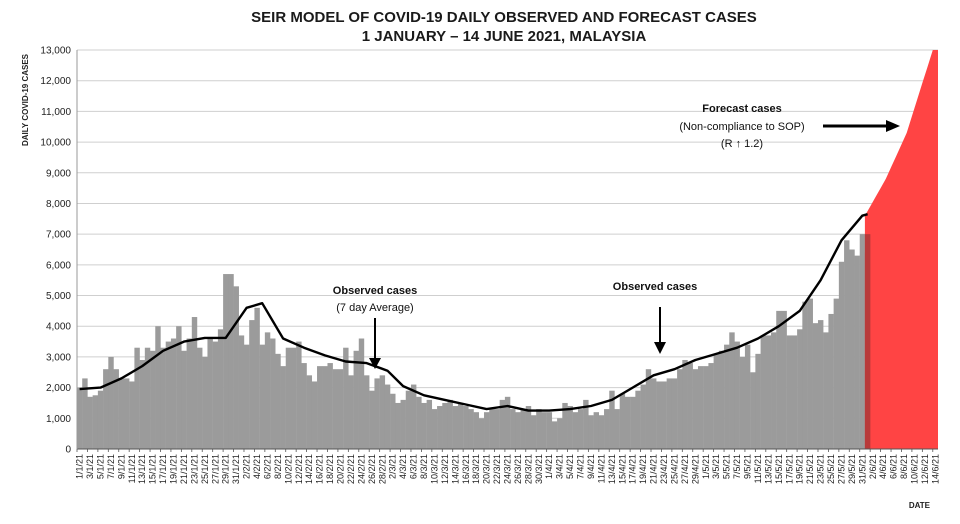 Image resolution: width=960 pixels, height=524 pixels. I want to click on x-tick-label: 25/5/21, so click(831, 469).